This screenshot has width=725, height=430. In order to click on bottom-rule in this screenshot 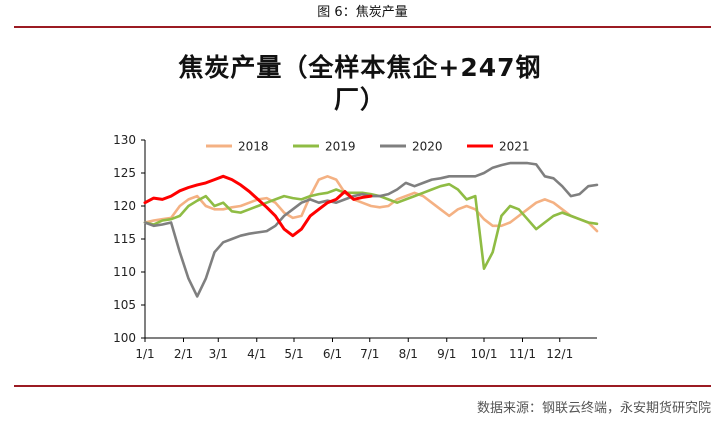, I will do `click(362, 386)`.